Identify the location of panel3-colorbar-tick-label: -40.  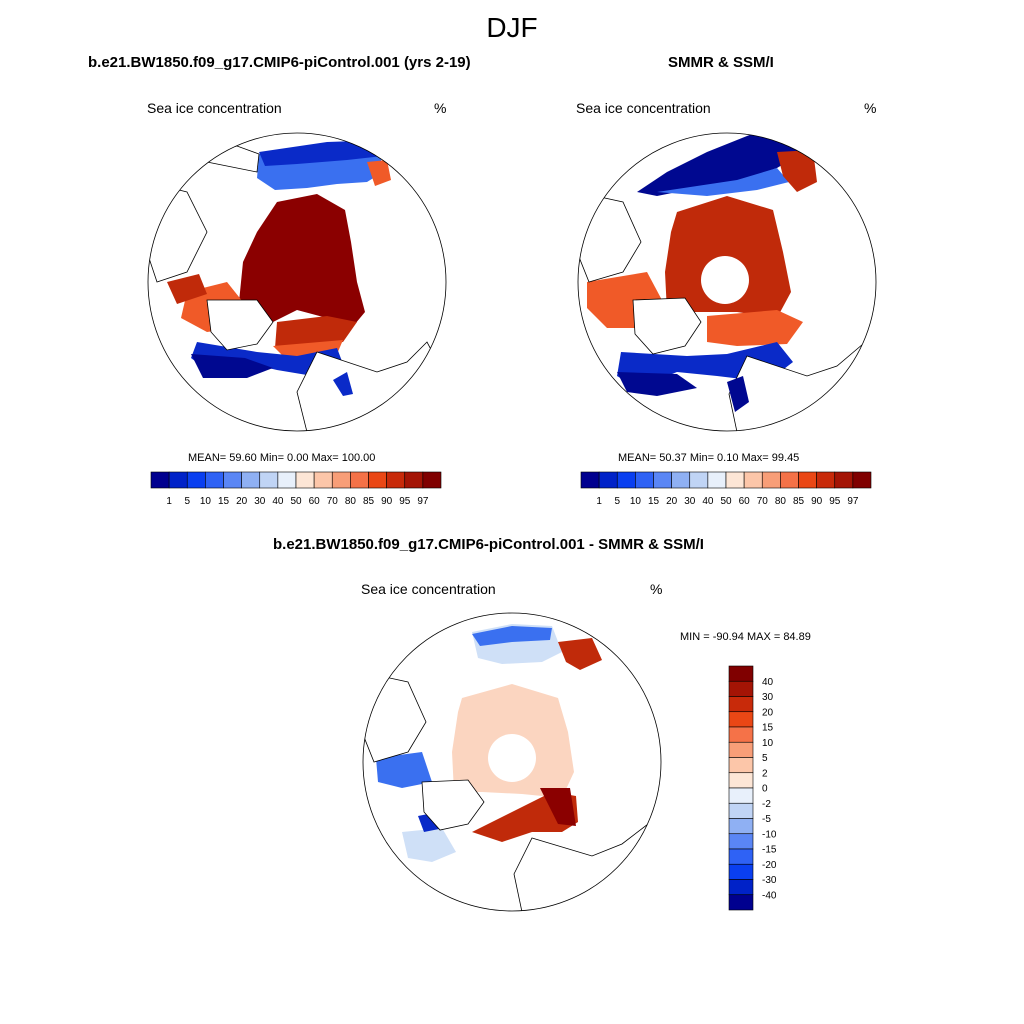
(769, 895).